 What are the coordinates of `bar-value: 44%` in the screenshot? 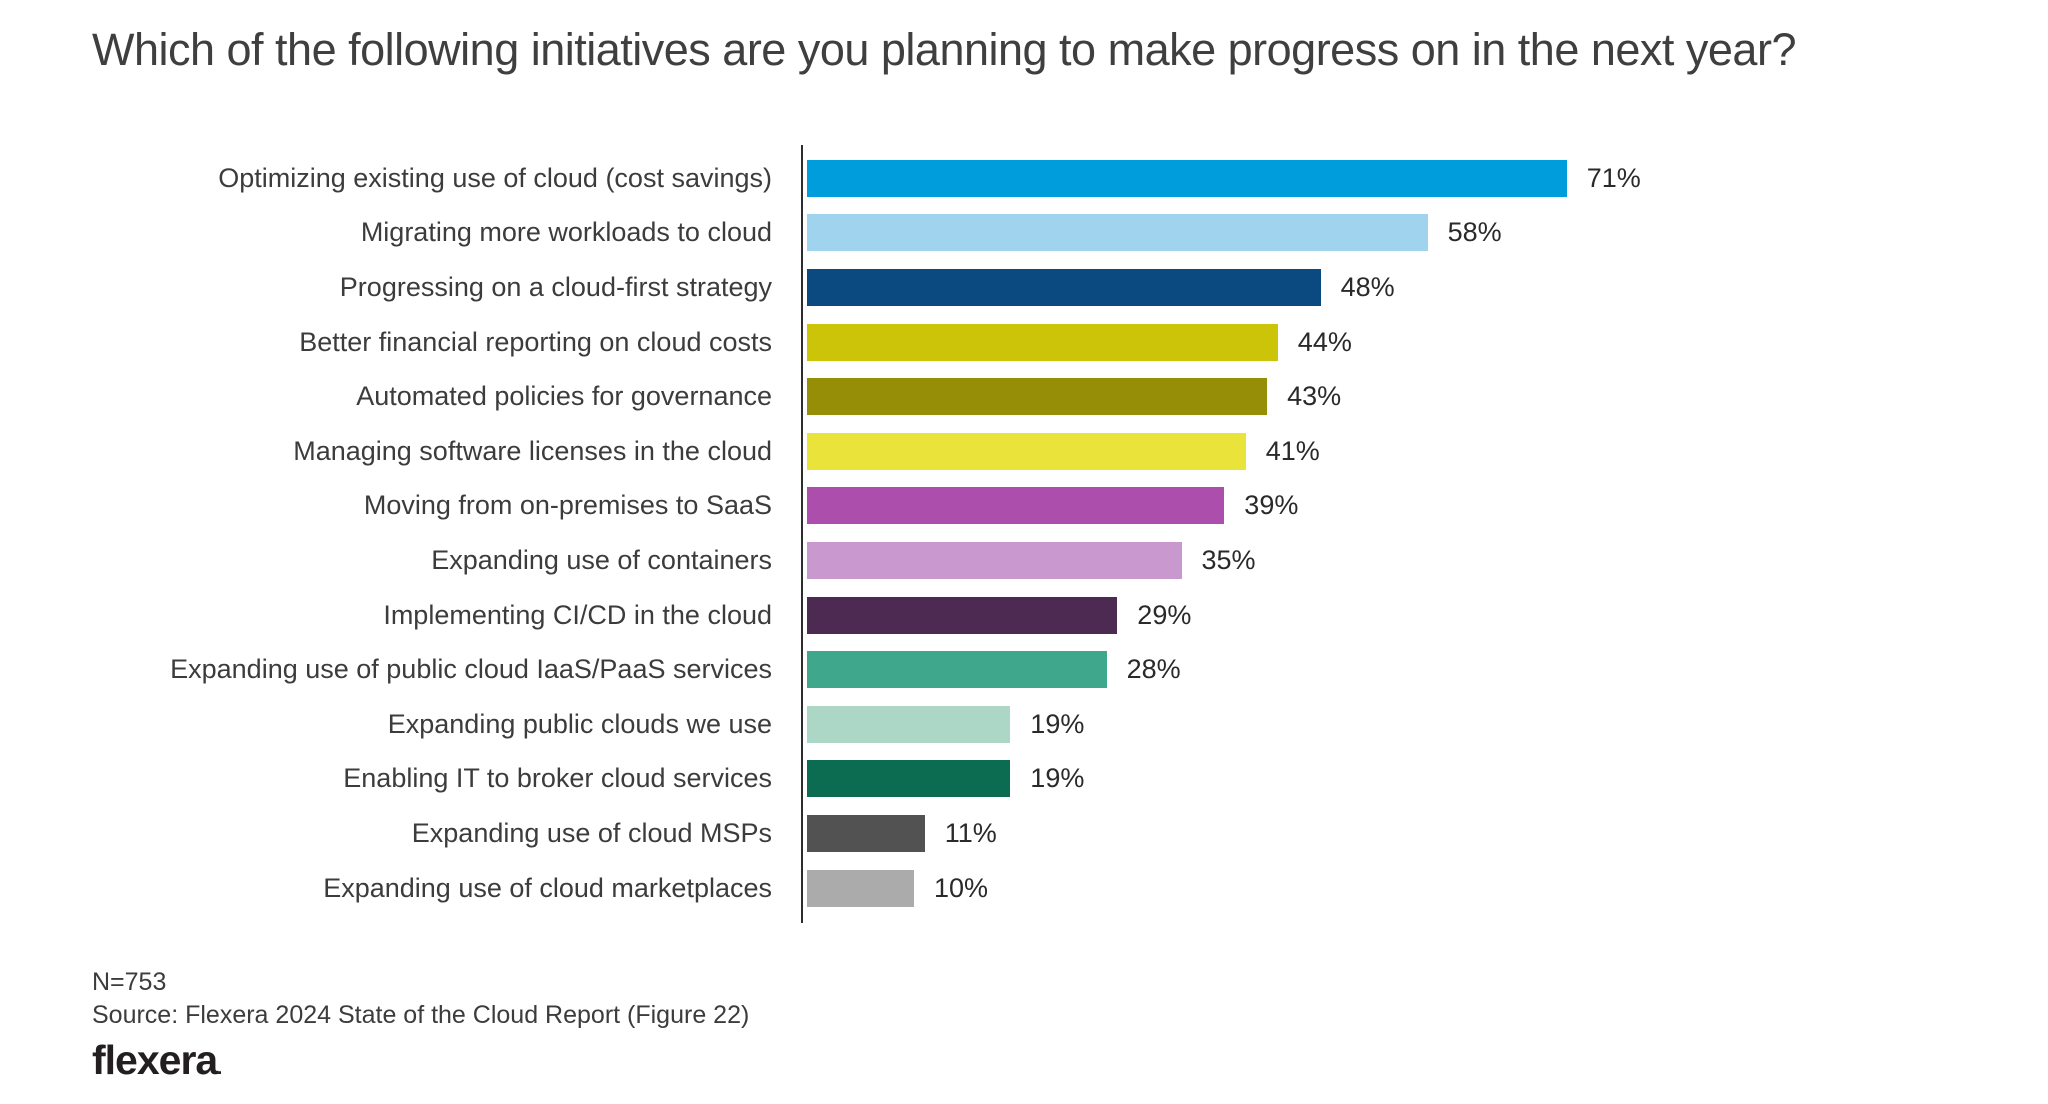 It's located at (1324, 341).